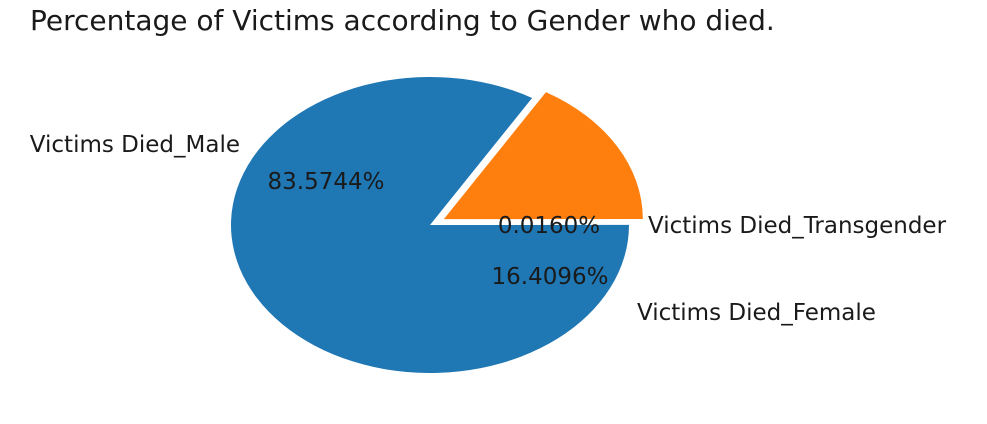 The width and height of the screenshot is (987, 424). Describe the element at coordinates (135, 145) in the screenshot. I see `slice-label-victims-died-male: Victims Died_Male` at that location.